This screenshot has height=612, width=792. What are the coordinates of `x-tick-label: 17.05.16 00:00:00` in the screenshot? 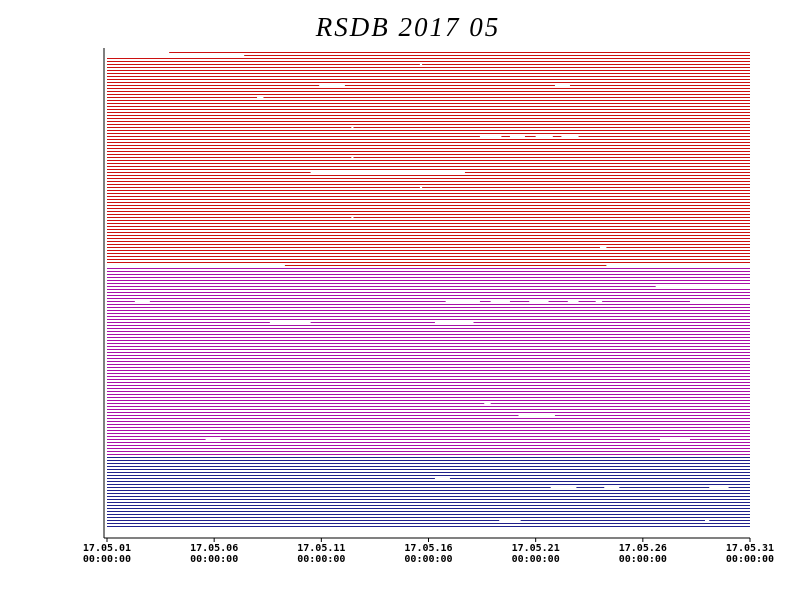 It's located at (428, 554).